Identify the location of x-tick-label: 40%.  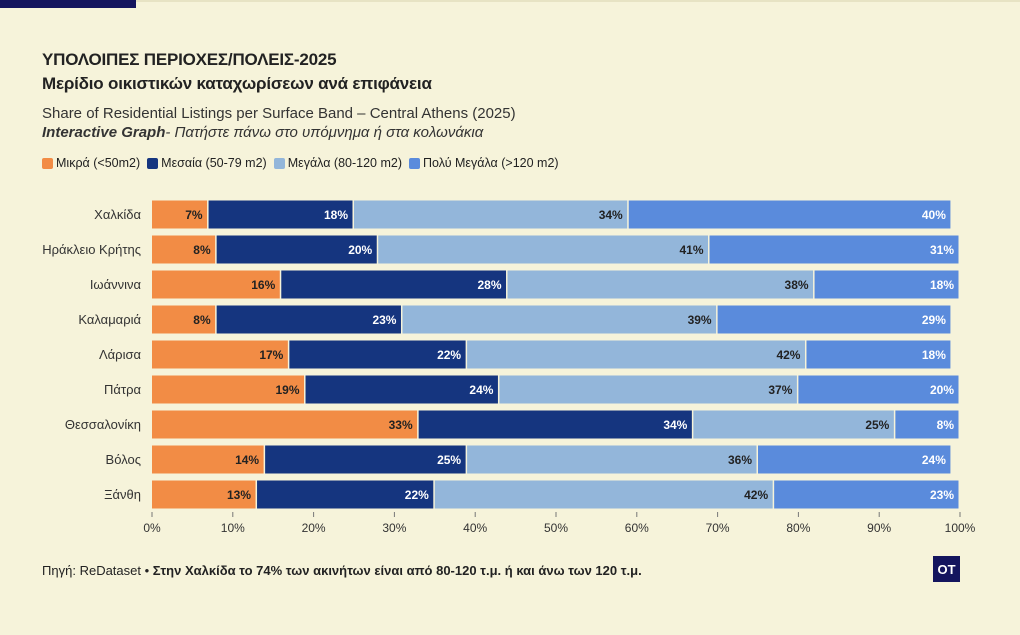
(475, 528).